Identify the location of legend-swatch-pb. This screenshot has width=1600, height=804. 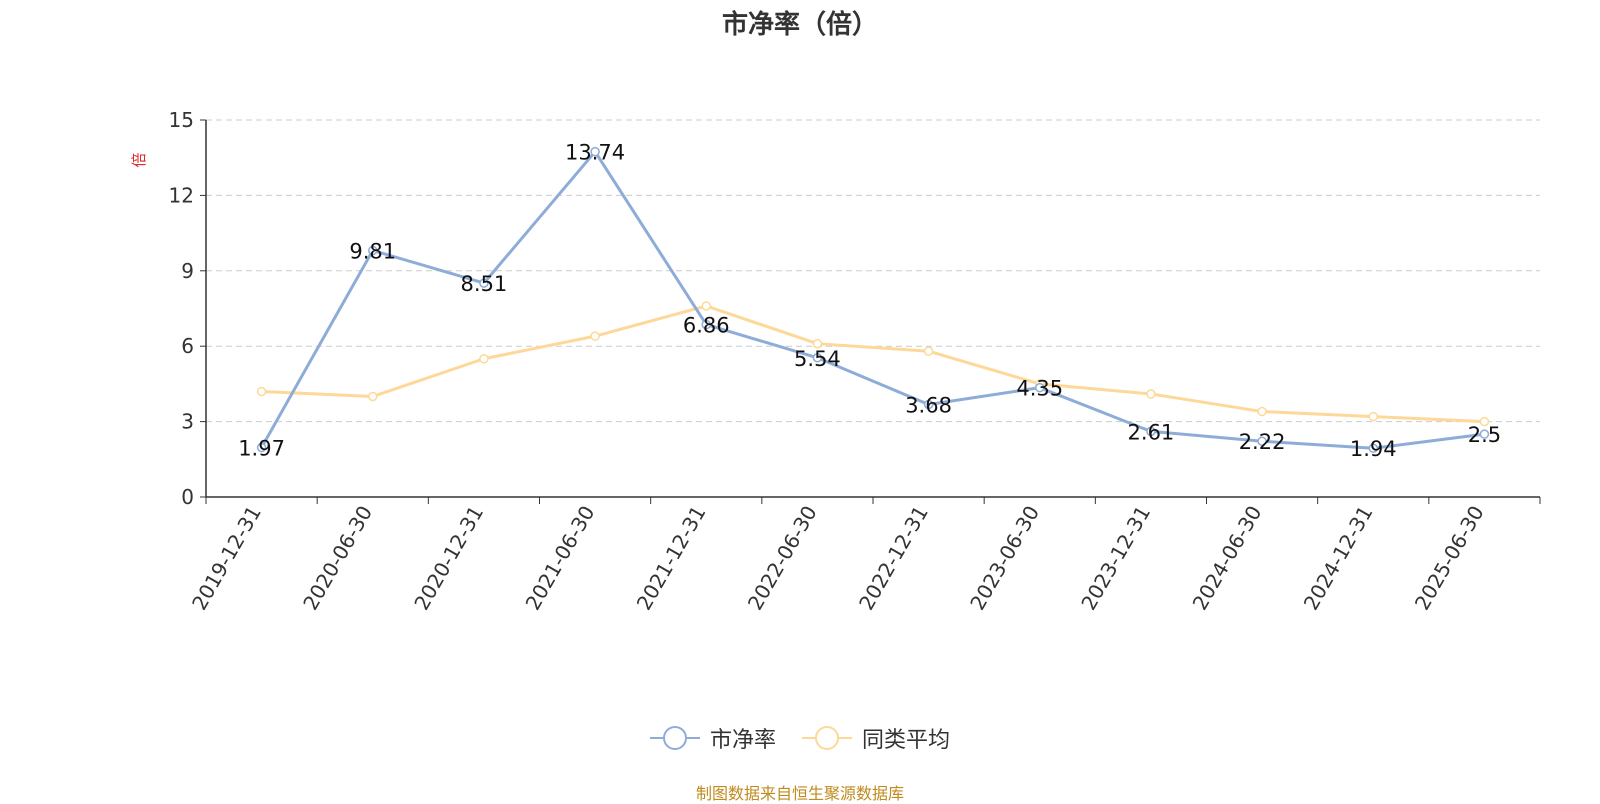
(674, 738).